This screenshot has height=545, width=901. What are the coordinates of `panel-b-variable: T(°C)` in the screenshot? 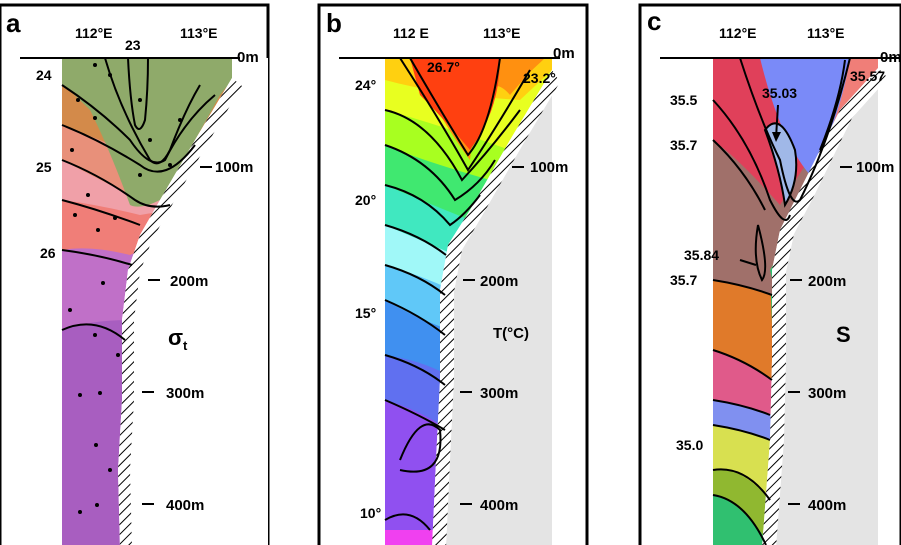 It's located at (511, 333).